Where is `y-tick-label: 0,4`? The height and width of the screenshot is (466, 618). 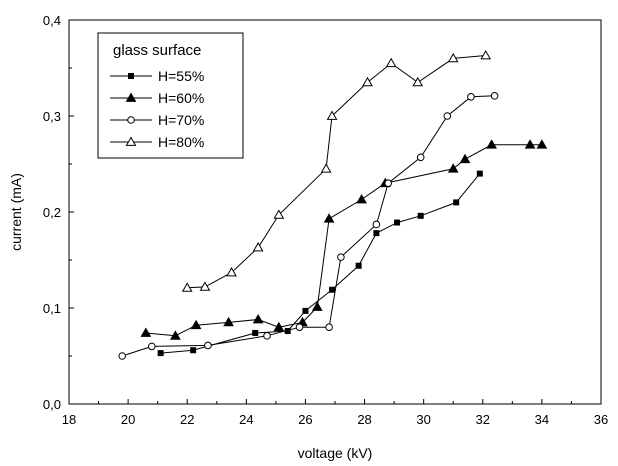 y-tick-label: 0,4 is located at coordinates (52, 20).